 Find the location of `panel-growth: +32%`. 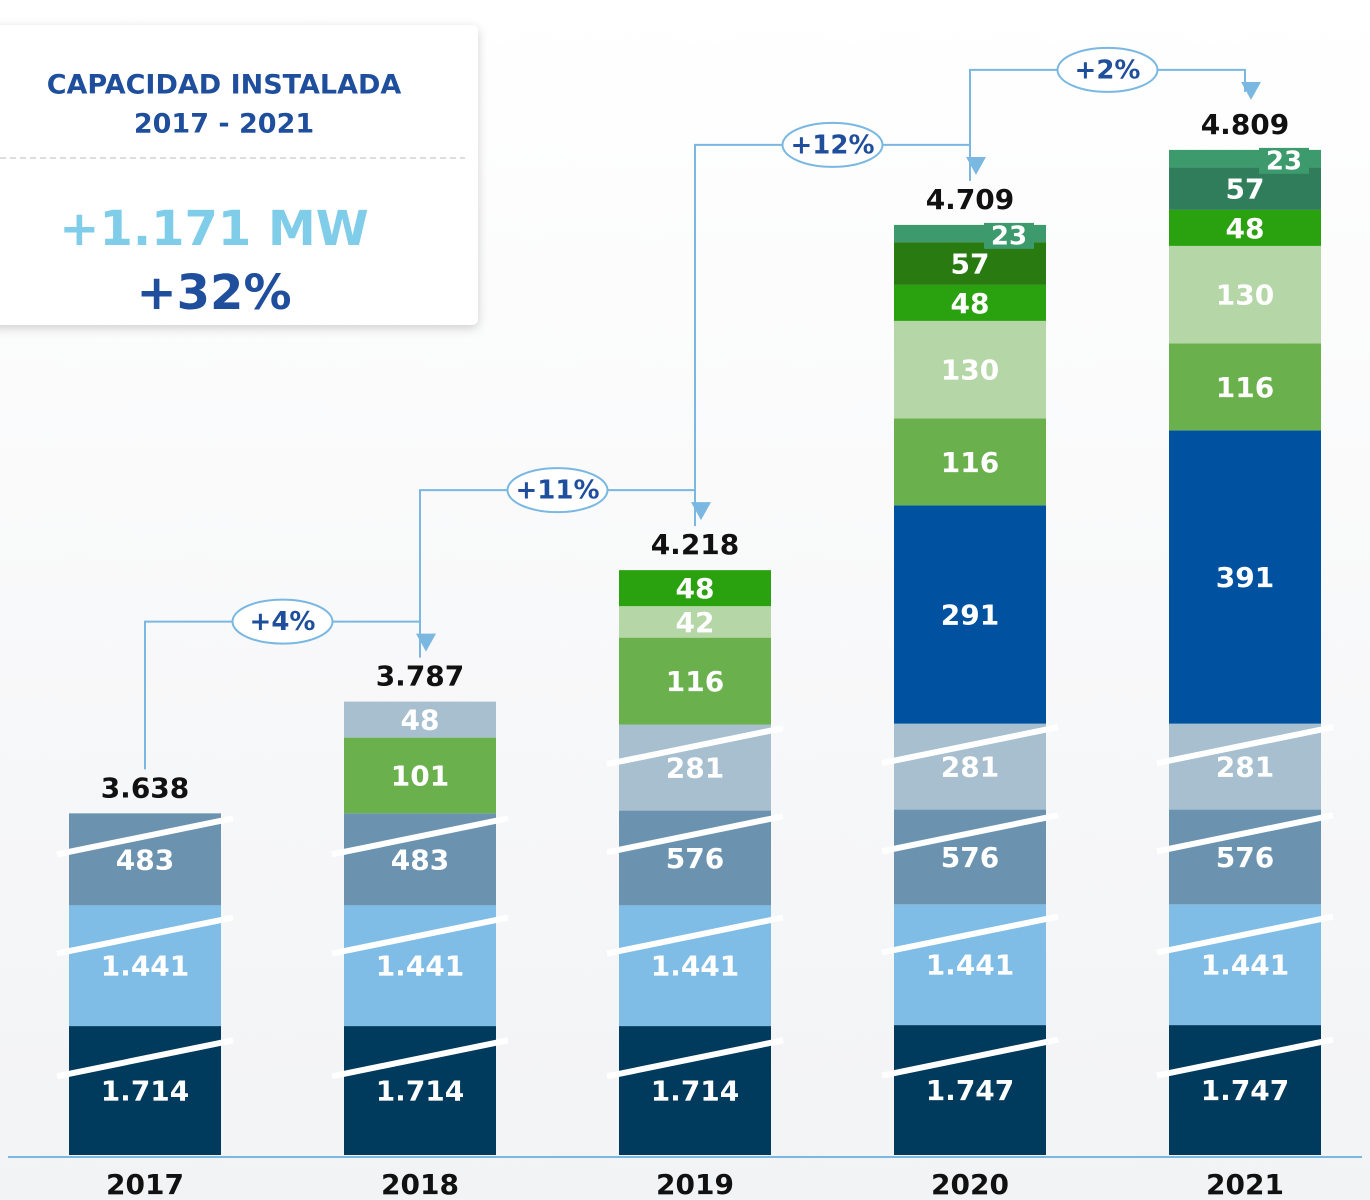

panel-growth: +32% is located at coordinates (213, 293).